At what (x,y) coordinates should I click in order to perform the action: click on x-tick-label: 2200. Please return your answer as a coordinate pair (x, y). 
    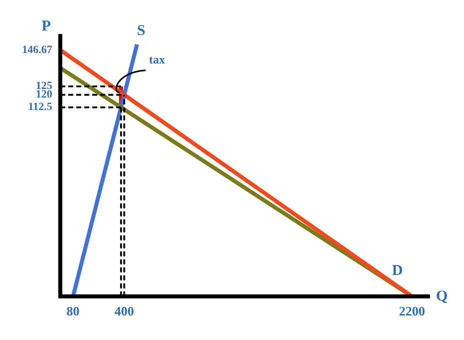
    Looking at the image, I should click on (412, 311).